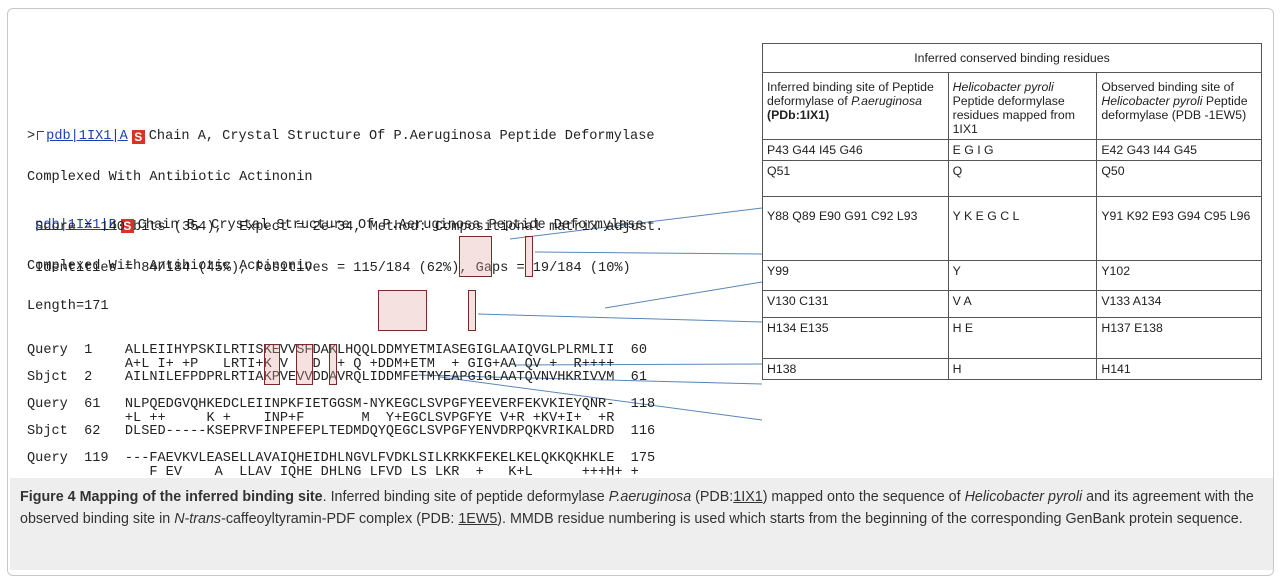 This screenshot has height=585, width=1283. What do you see at coordinates (1179, 228) in the screenshot?
I see `table-cell: Y91 K92 E93 G94 C95 L96` at bounding box center [1179, 228].